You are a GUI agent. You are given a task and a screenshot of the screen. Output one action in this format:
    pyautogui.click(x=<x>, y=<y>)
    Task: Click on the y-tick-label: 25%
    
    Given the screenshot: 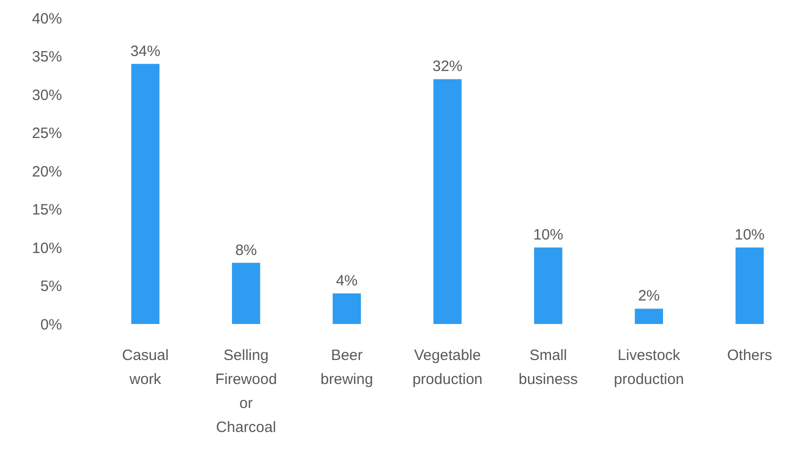 What is the action you would take?
    pyautogui.click(x=47, y=133)
    